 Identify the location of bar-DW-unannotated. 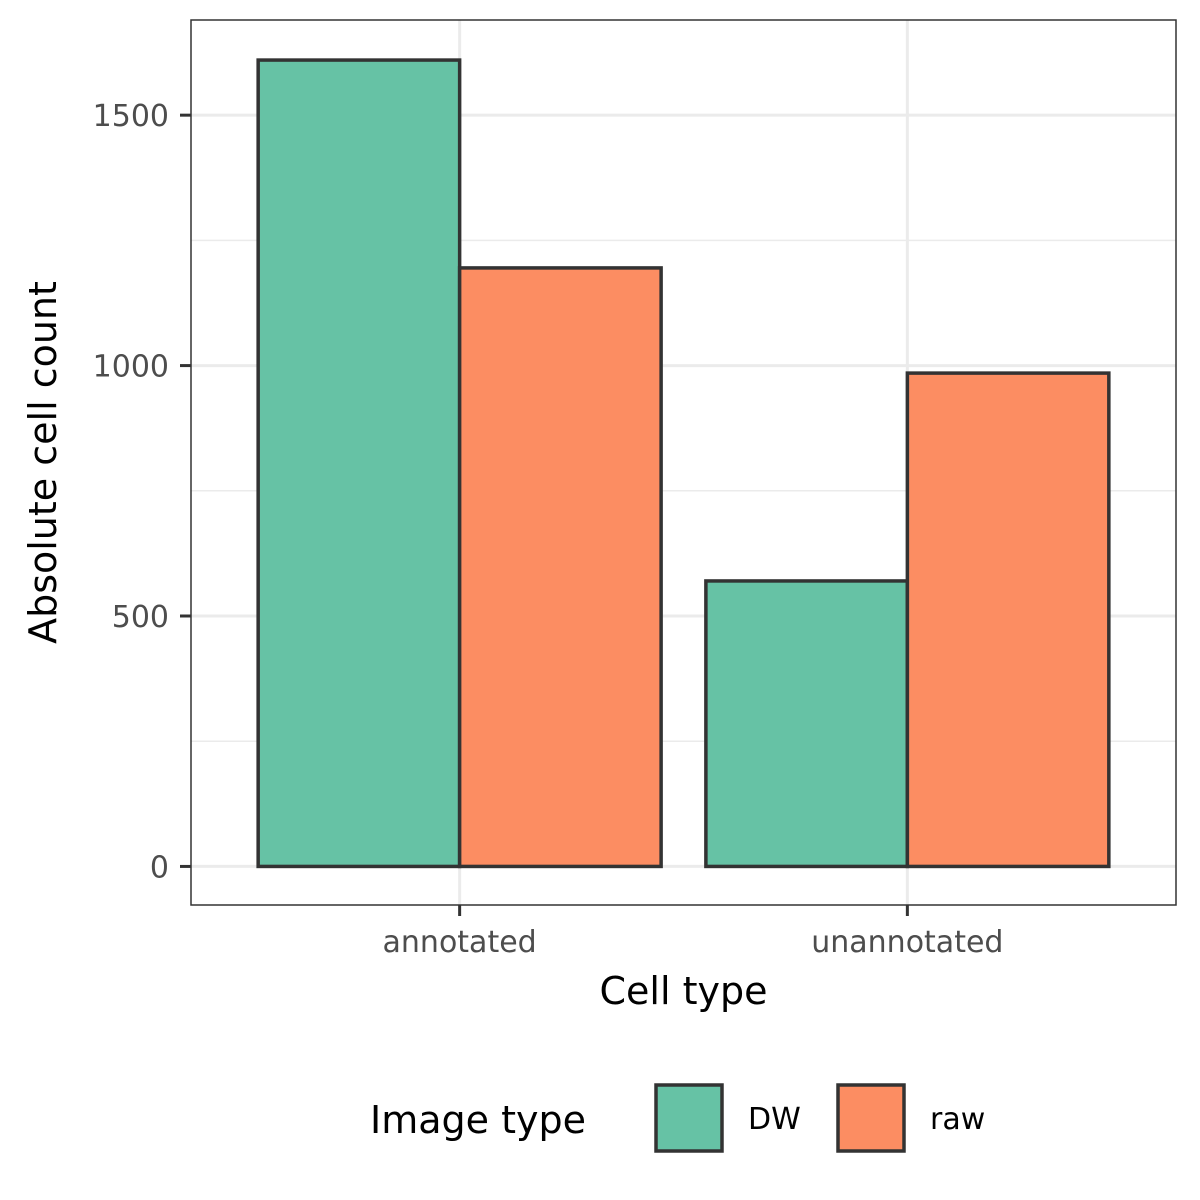
(807, 724).